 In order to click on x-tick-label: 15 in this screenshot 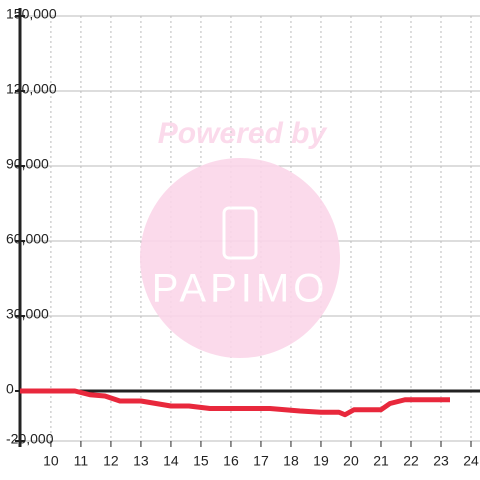, I will do `click(201, 461)`.